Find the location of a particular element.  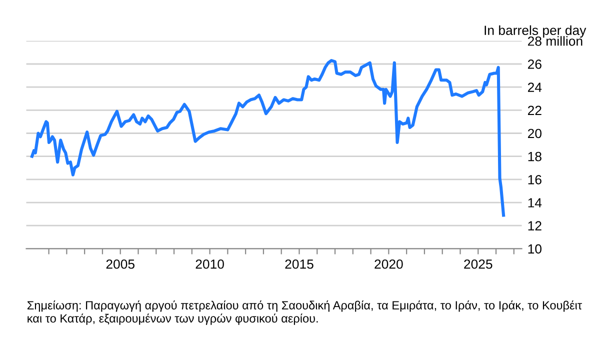

y-tick-label: 16 is located at coordinates (535, 179).